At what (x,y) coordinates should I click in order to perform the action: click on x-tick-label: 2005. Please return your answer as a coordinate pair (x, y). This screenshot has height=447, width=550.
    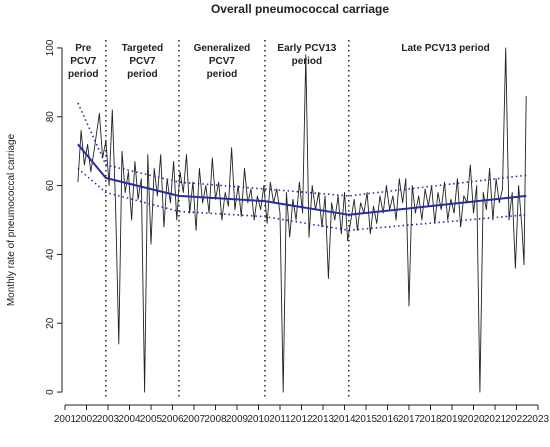
    Looking at the image, I should click on (151, 419).